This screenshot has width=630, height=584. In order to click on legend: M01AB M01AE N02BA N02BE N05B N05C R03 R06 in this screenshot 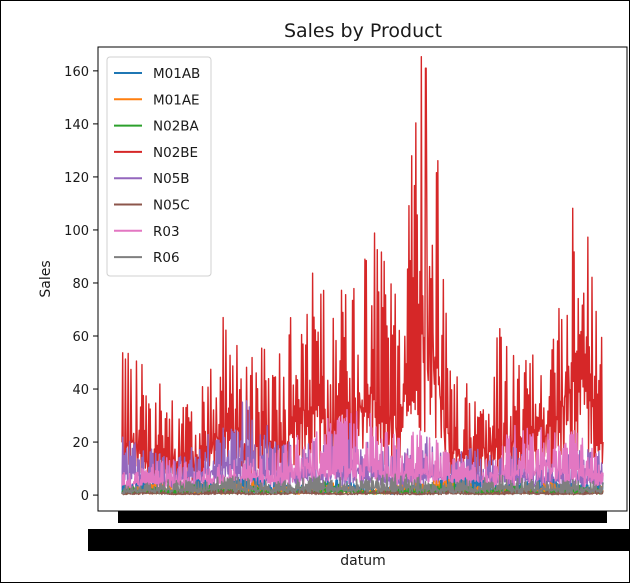, I will do `click(159, 166)`.